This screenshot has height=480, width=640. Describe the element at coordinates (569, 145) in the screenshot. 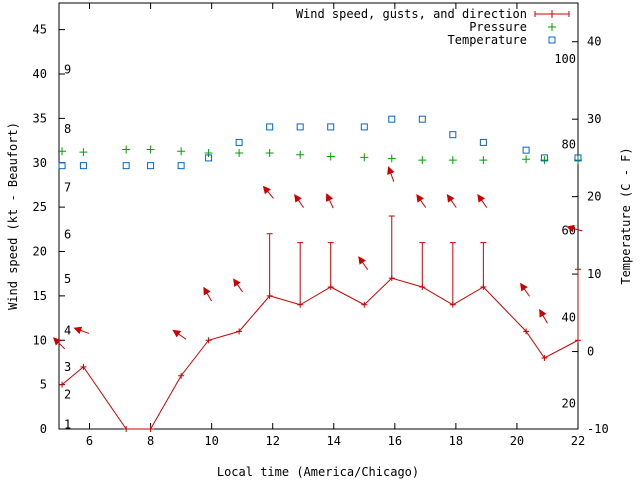

I see `fahrenheit-tick-label: 80` at that location.